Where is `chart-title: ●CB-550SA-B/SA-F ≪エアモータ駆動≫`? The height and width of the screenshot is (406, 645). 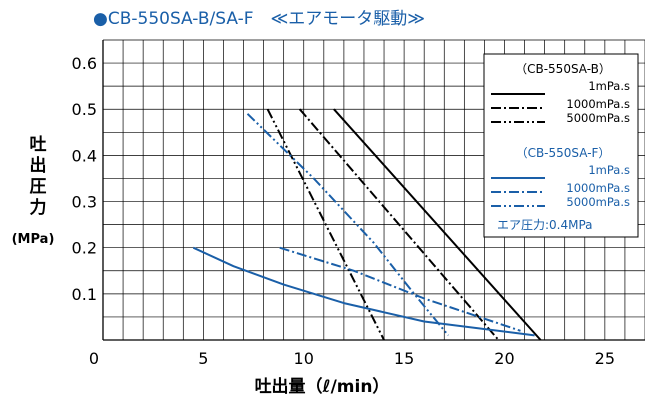
chart-title: ●CB-550SA-B/SA-F ≪エアモータ駆動≫ is located at coordinates (259, 19).